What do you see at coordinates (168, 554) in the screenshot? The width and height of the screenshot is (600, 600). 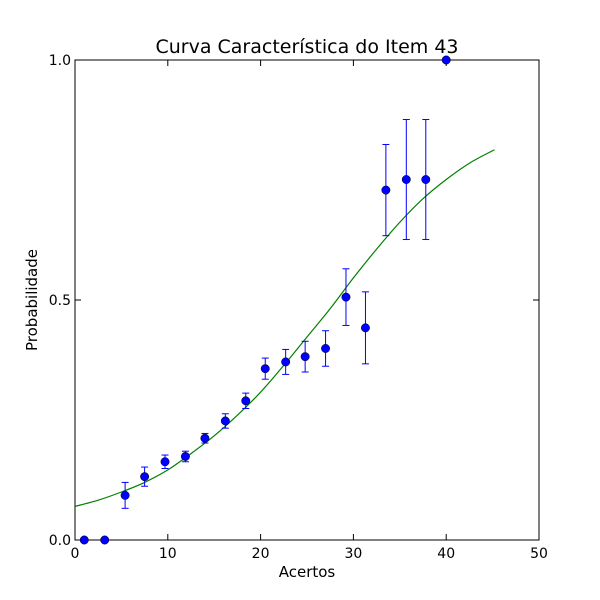 I see `x-tick-label: 10` at bounding box center [168, 554].